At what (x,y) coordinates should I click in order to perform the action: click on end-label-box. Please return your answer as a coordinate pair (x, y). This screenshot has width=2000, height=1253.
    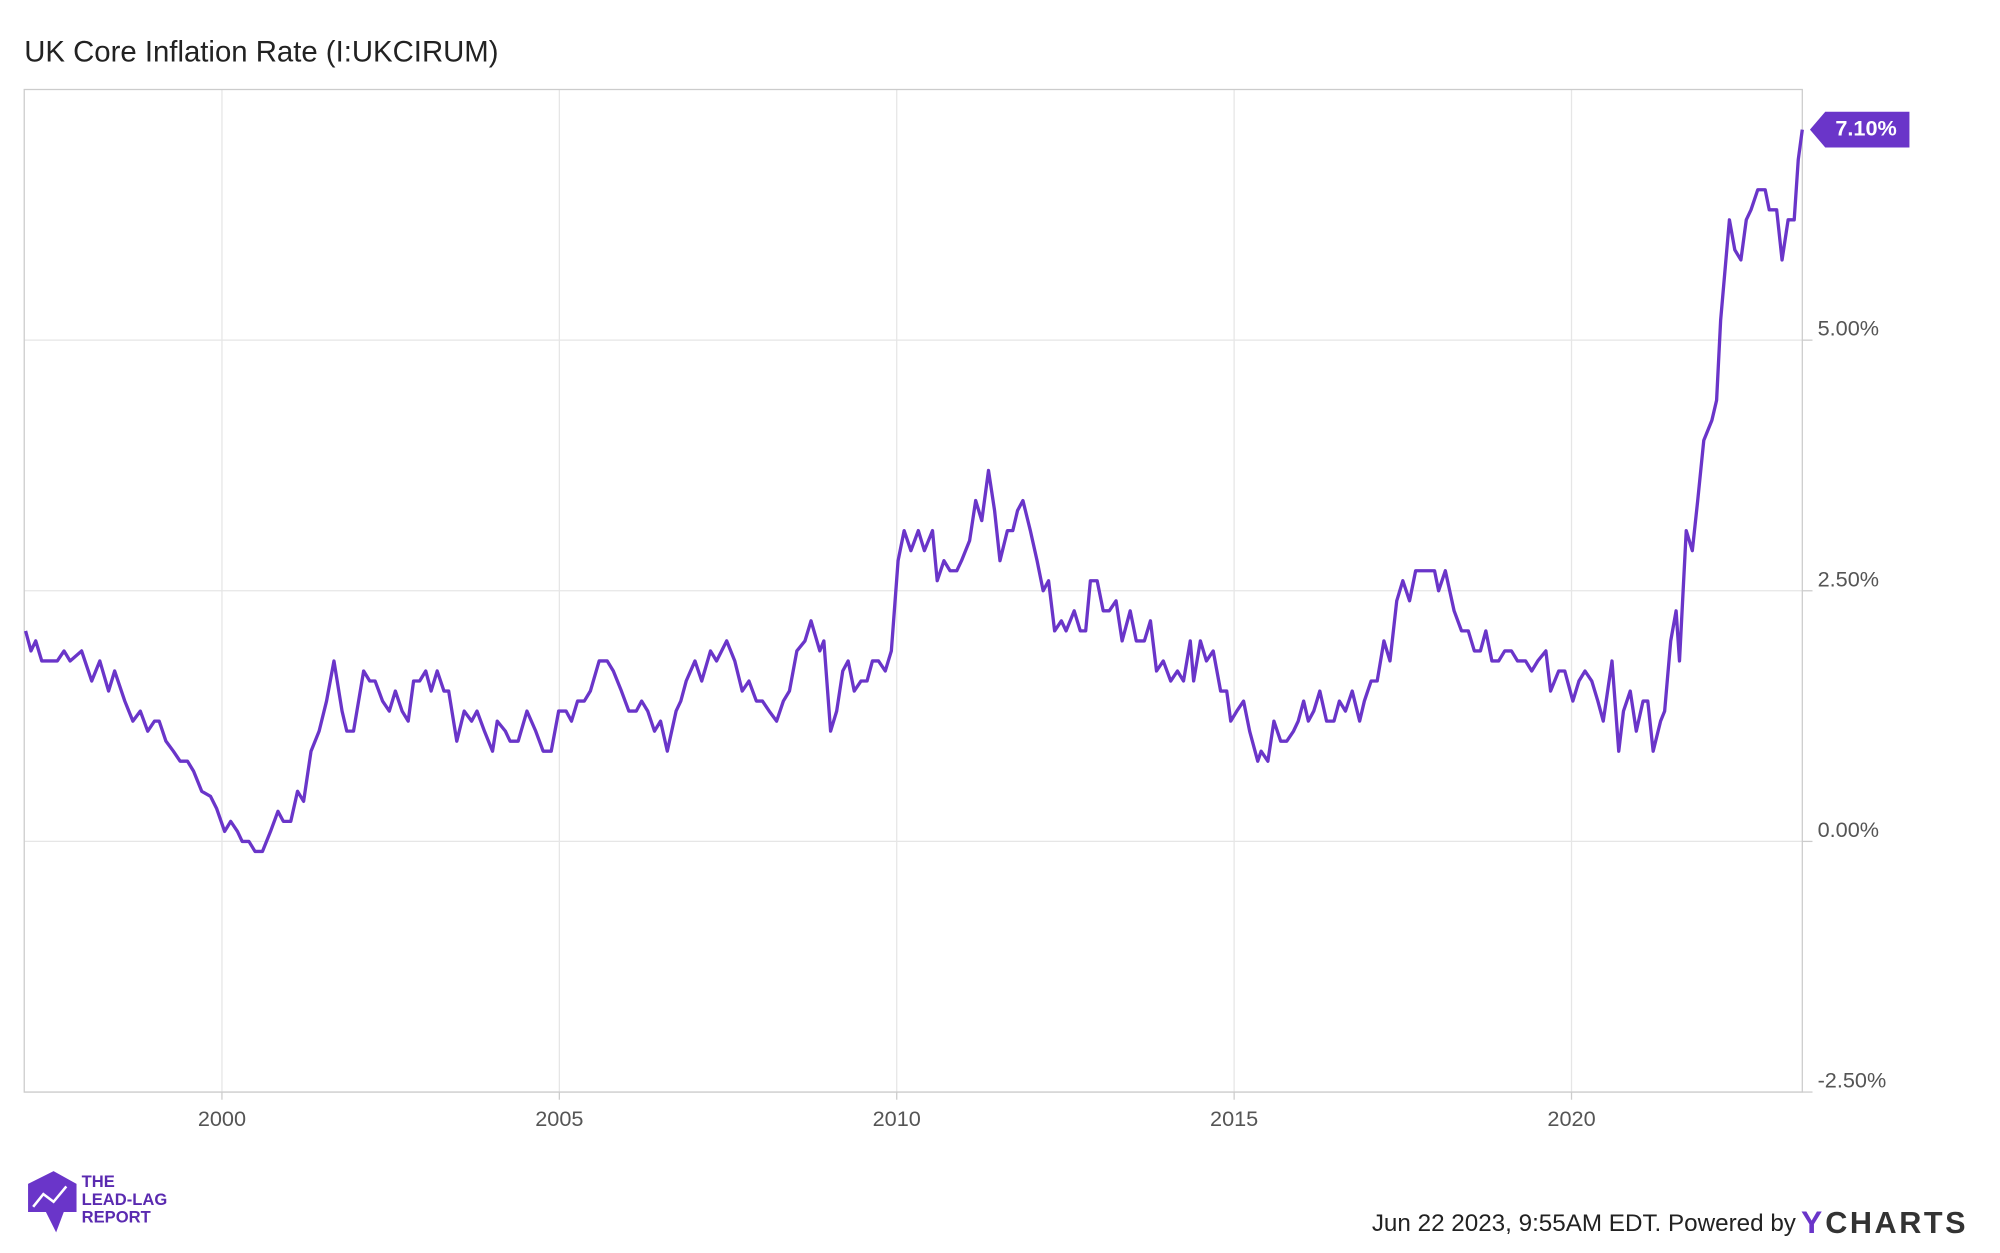
    Looking at the image, I should click on (1859, 129).